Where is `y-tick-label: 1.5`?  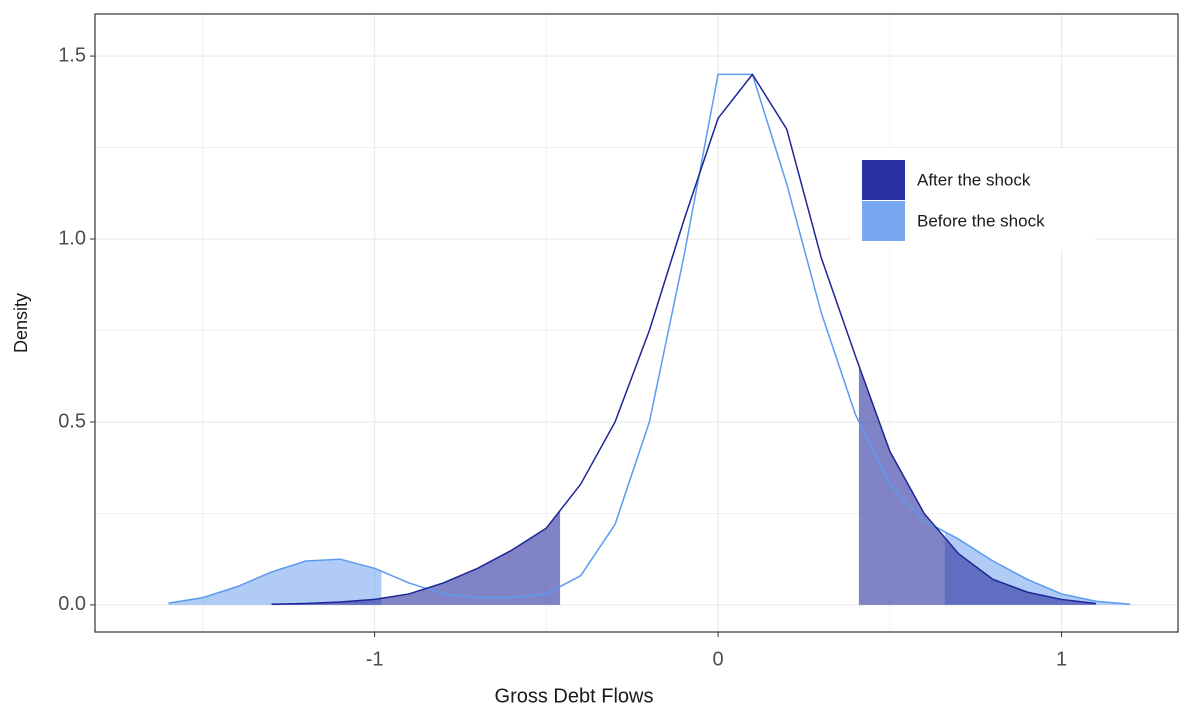 y-tick-label: 1.5 is located at coordinates (72, 55).